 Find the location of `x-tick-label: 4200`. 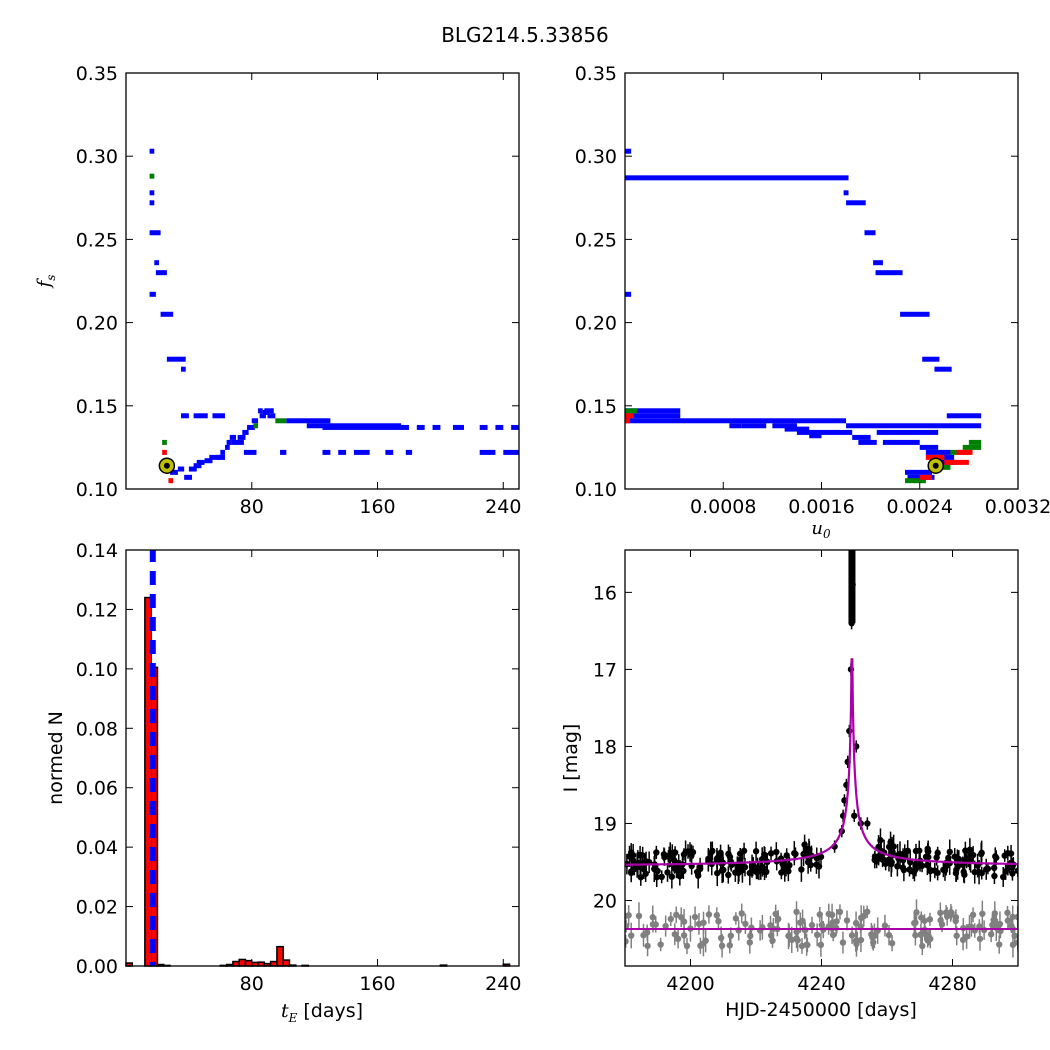

x-tick-label: 4200 is located at coordinates (690, 984).